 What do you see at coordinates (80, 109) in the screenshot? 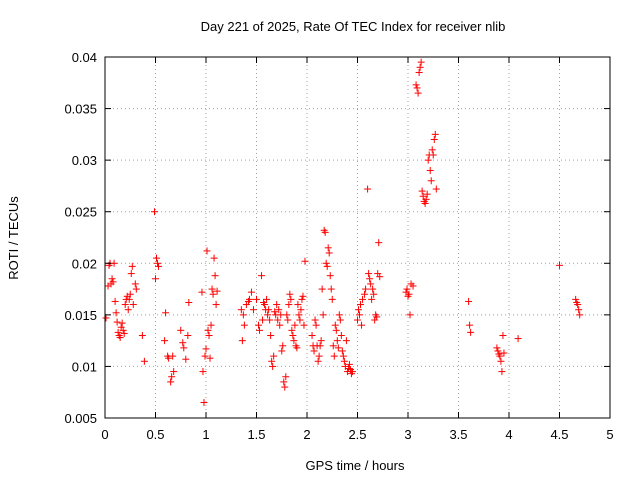
I see `y-tick-label: 0.035` at bounding box center [80, 109].